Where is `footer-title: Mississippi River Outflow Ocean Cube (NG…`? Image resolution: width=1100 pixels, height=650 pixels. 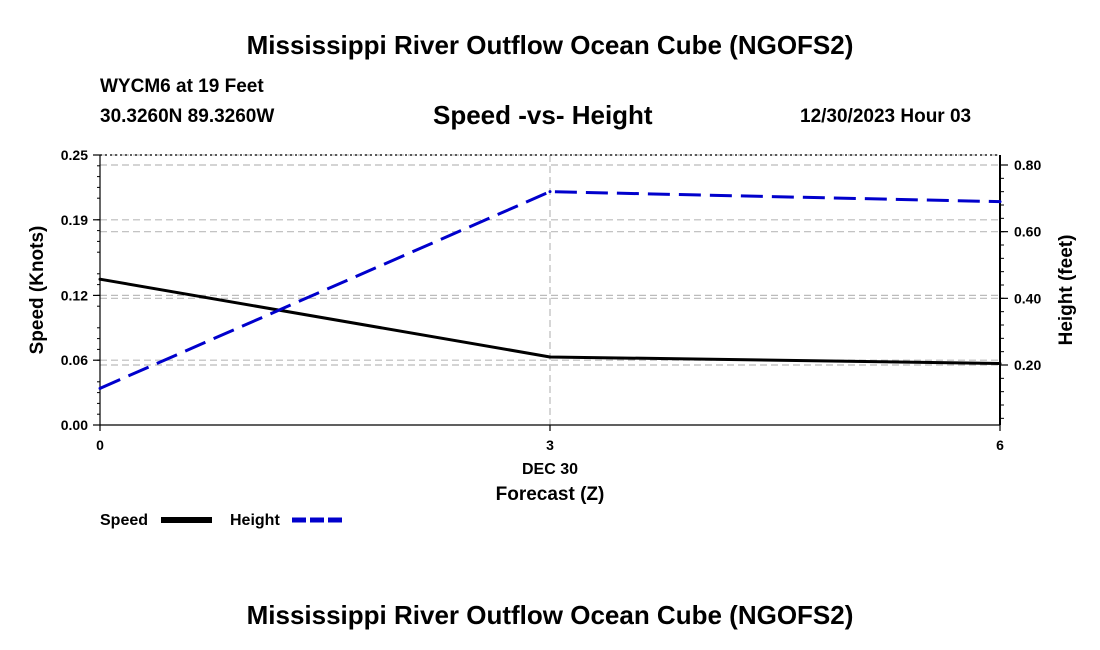 footer-title: Mississippi River Outflow Ocean Cube (NG… is located at coordinates (550, 615).